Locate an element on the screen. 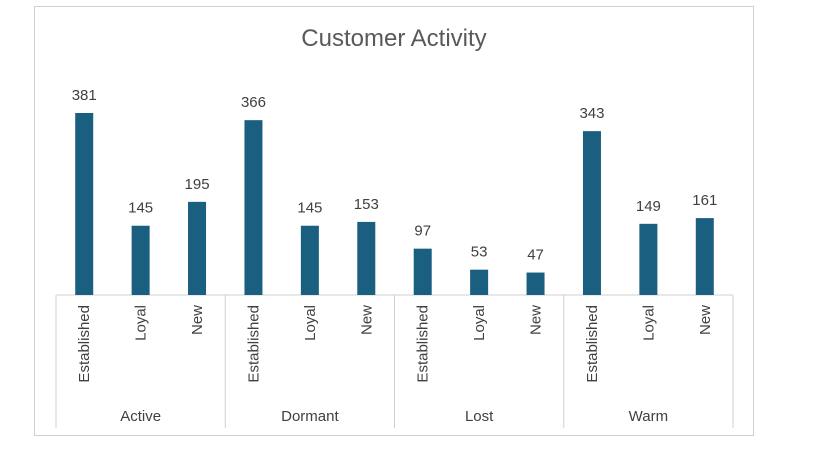 This screenshot has height=466, width=816. chart-title: Customer Activity is located at coordinates (393, 38).